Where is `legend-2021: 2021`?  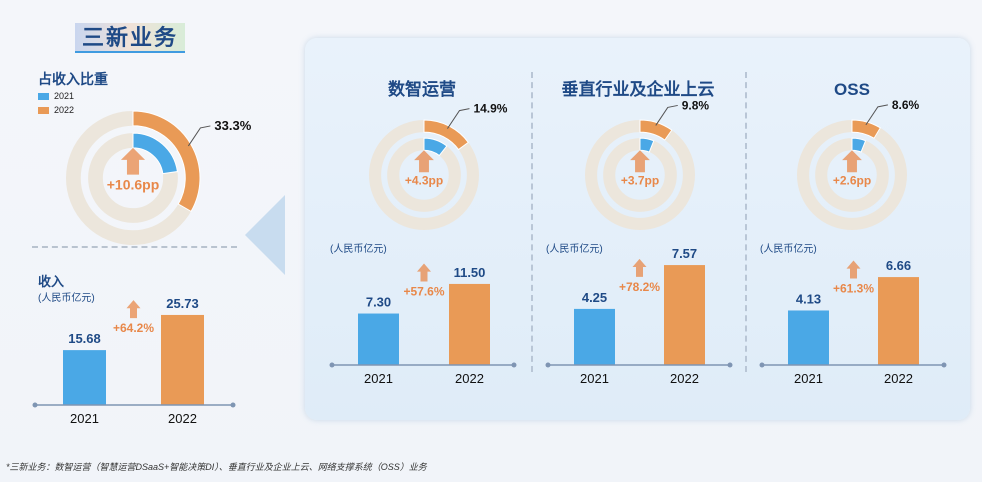 legend-2021: 2021 is located at coordinates (56, 96).